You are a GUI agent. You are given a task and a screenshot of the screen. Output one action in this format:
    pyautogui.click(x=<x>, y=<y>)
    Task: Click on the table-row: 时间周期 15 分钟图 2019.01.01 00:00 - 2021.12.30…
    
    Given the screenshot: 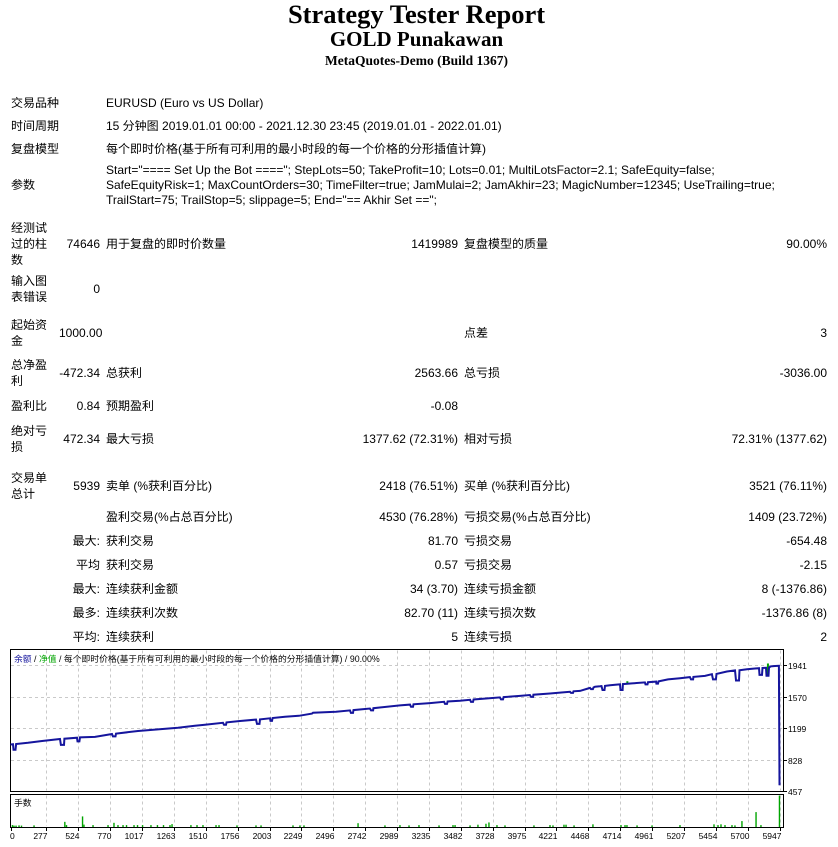 What is the action you would take?
    pyautogui.click(x=419, y=126)
    